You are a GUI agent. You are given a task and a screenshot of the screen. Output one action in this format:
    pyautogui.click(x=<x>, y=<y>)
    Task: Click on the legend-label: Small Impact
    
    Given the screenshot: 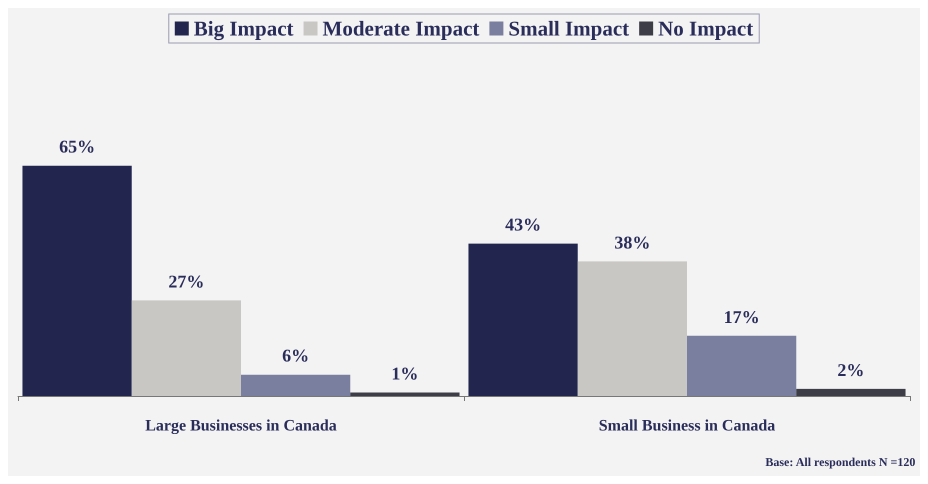 What is the action you would take?
    pyautogui.click(x=569, y=28)
    